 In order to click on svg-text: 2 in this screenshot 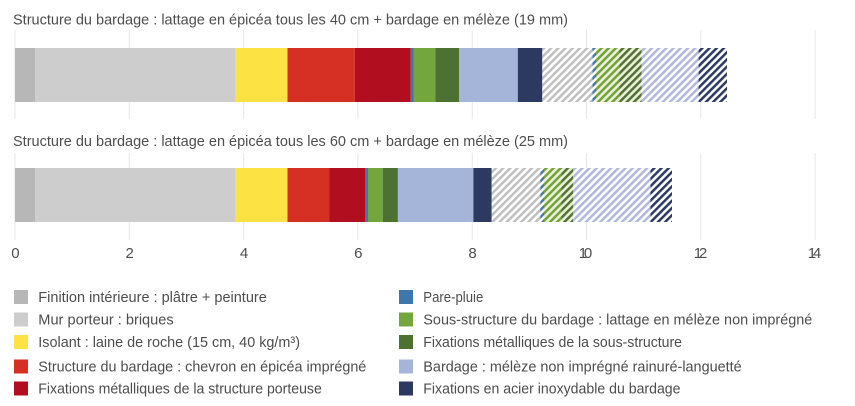, I will do `click(130, 253)`.